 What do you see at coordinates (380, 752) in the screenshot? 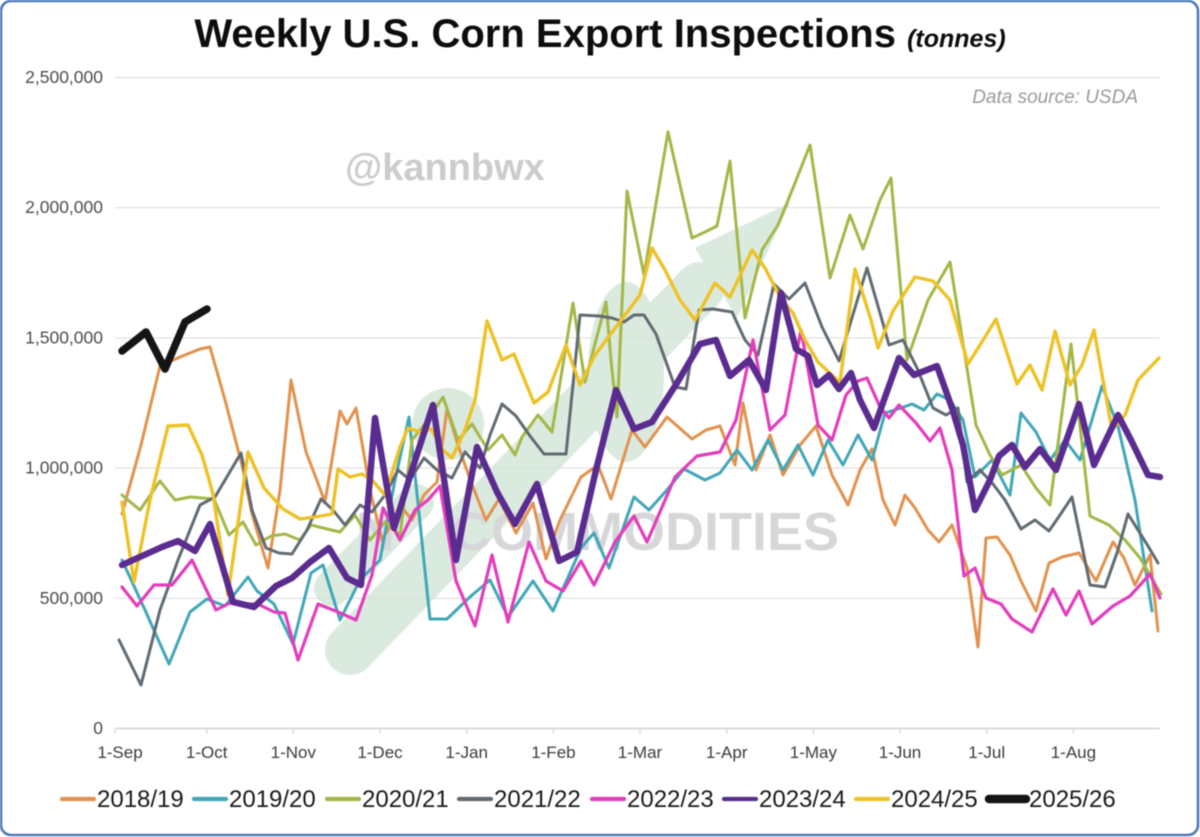
I see `svg-text: 1-Dec` at bounding box center [380, 752].